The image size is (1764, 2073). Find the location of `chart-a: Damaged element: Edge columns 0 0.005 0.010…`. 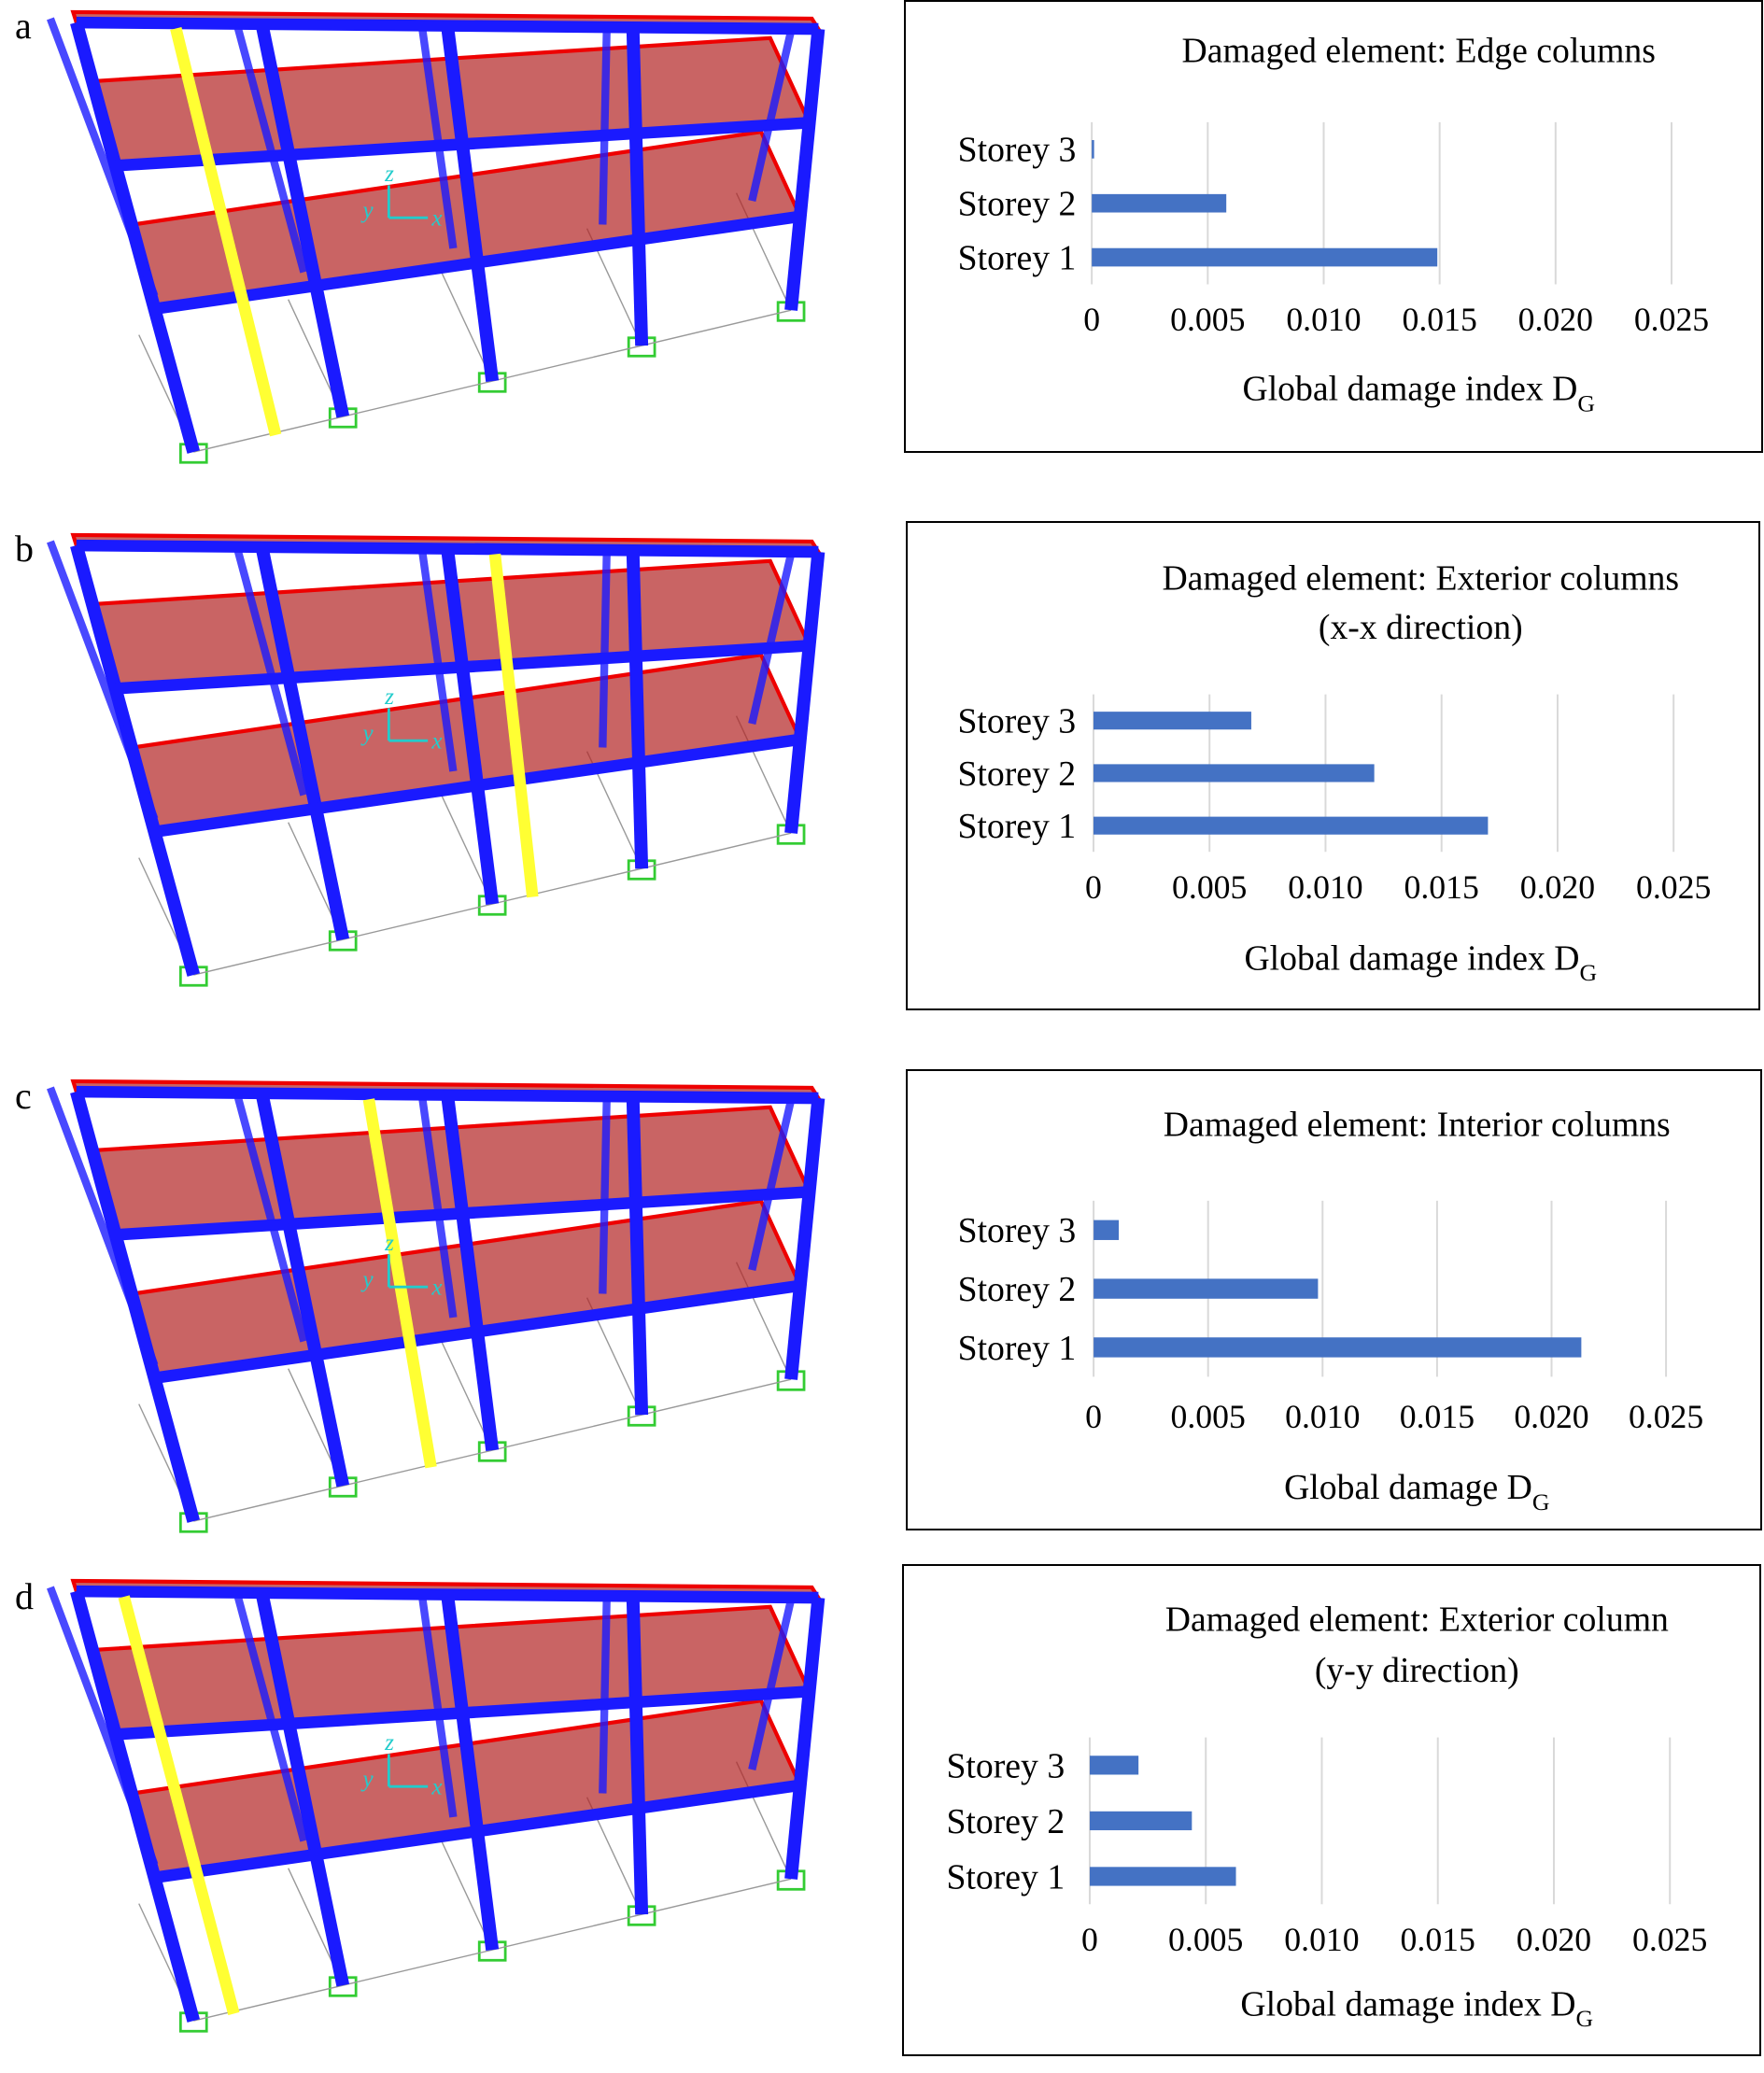

chart-a: Damaged element: Edge columns 0 0.005 0.010… is located at coordinates (1333, 226).